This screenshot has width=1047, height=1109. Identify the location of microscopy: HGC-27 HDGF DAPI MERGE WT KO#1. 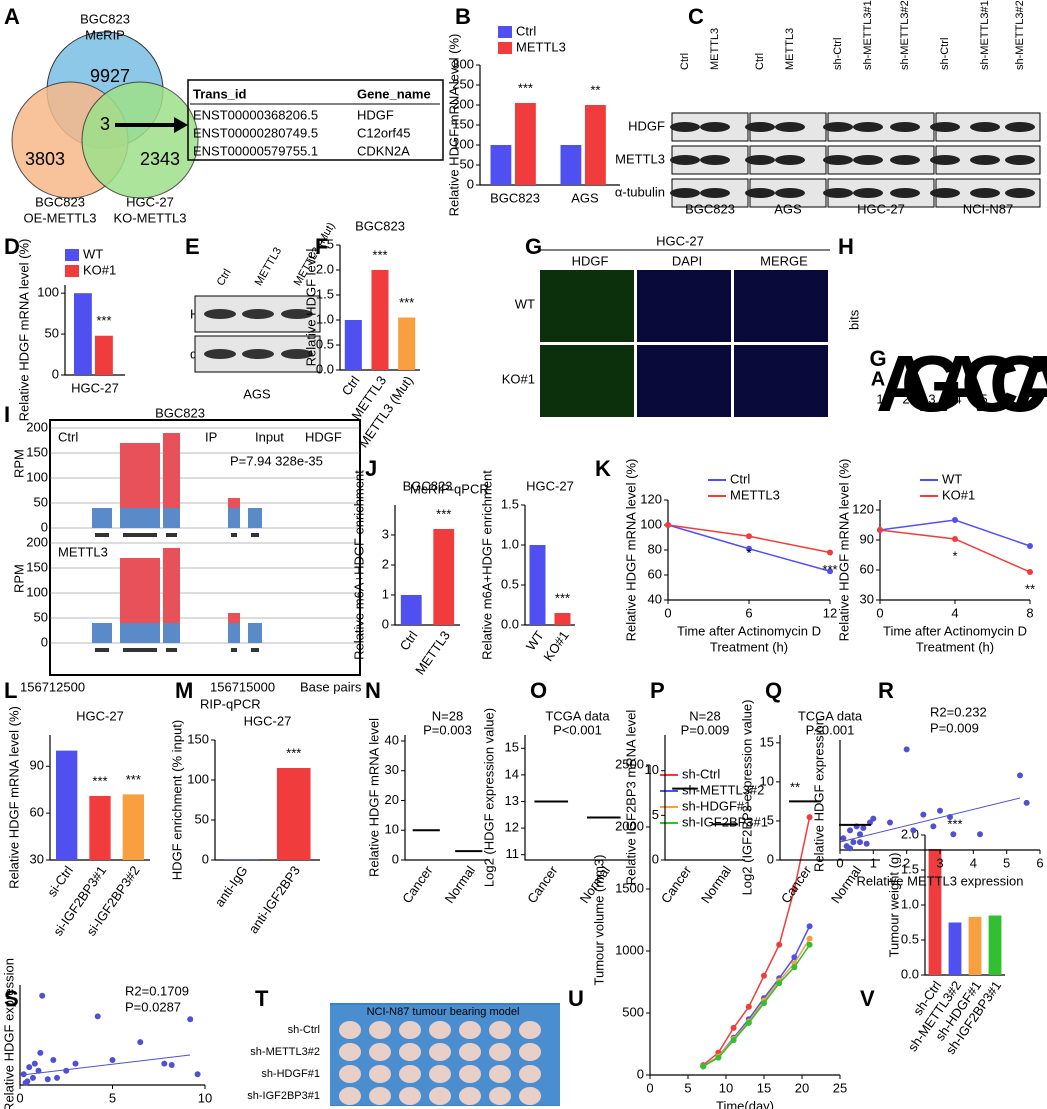
(666, 325).